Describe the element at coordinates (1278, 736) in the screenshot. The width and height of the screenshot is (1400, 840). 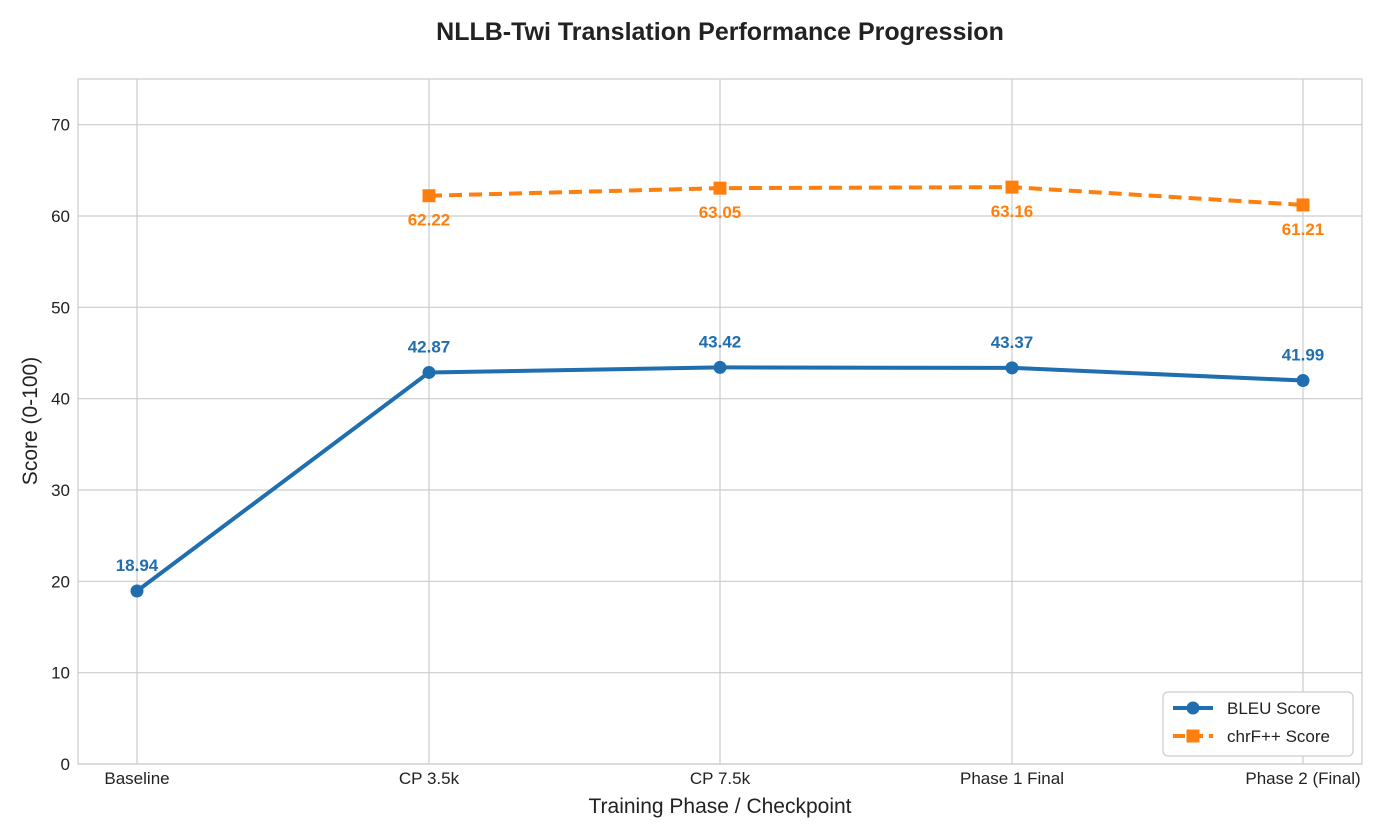
I see `legend-entry-label: chrF++ Score` at that location.